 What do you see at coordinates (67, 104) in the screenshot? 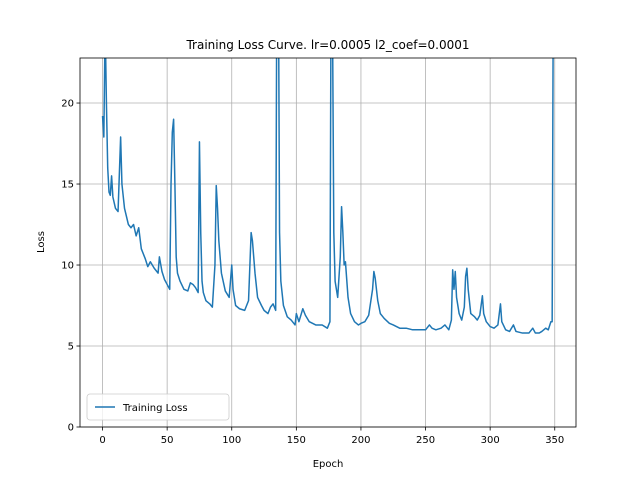
I see `y-tick-label: 20` at bounding box center [67, 104].